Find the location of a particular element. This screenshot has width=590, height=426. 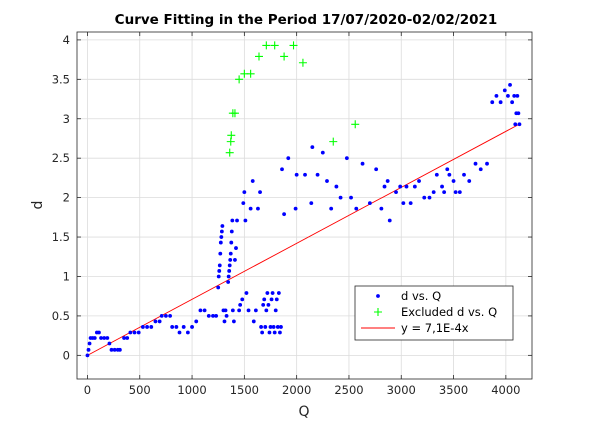

x-tick-label: 500 is located at coordinates (140, 390).